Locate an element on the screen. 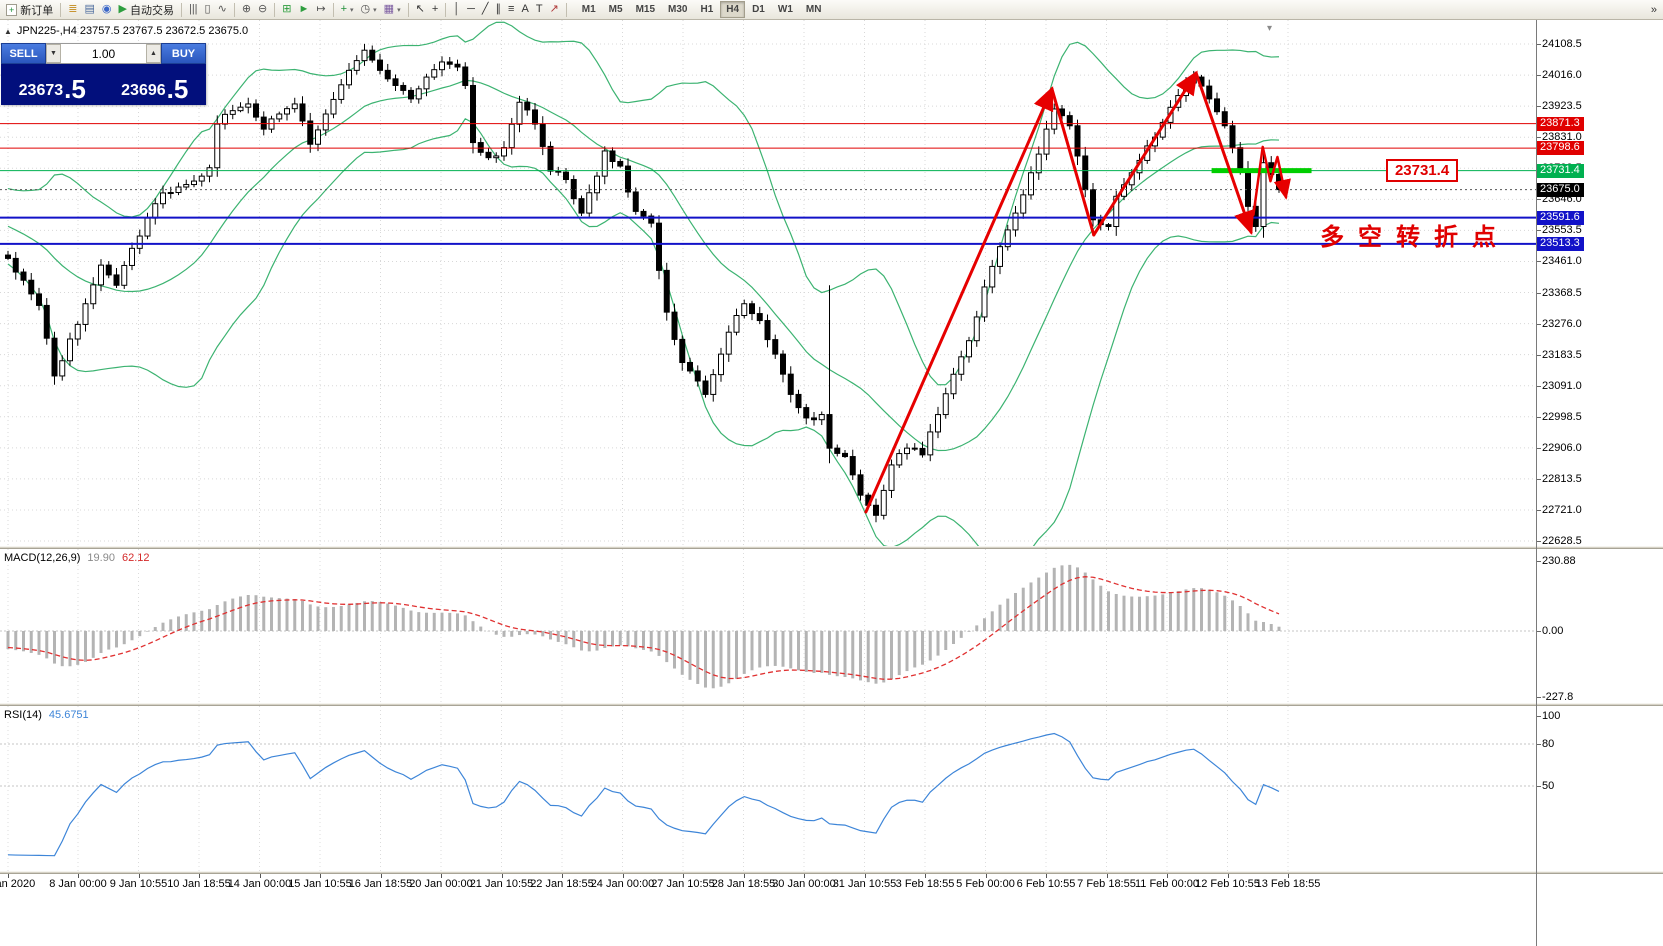  time-axis-label: 30 Jan 00:00 is located at coordinates (804, 884).